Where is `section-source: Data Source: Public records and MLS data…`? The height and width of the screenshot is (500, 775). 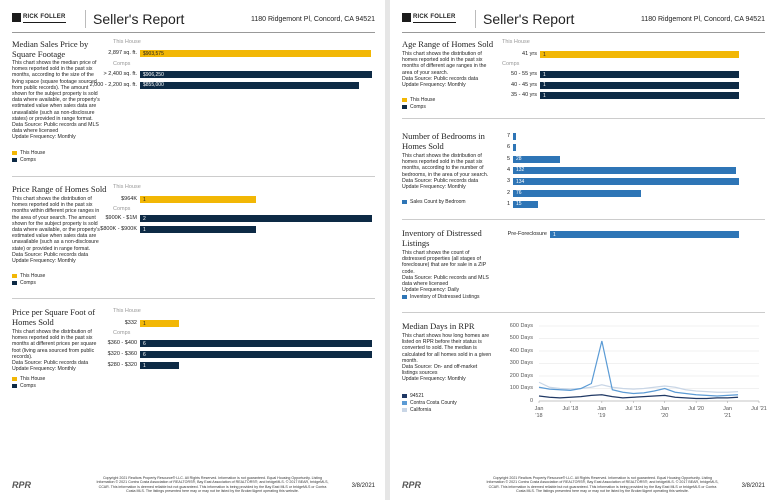 section-source: Data Source: Public records and MLS data… is located at coordinates (445, 281).